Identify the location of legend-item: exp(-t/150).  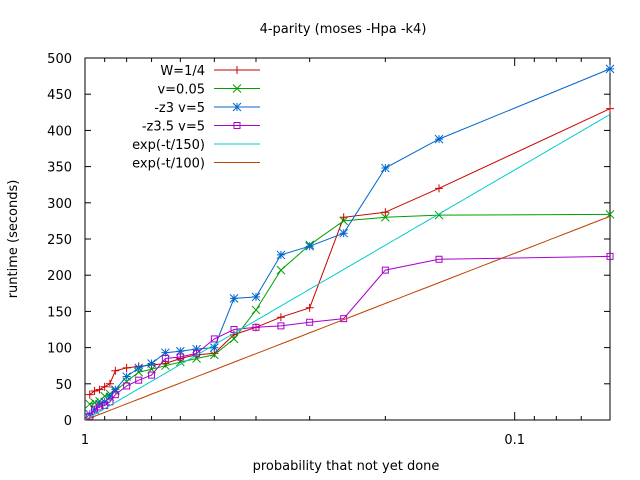
(196, 145).